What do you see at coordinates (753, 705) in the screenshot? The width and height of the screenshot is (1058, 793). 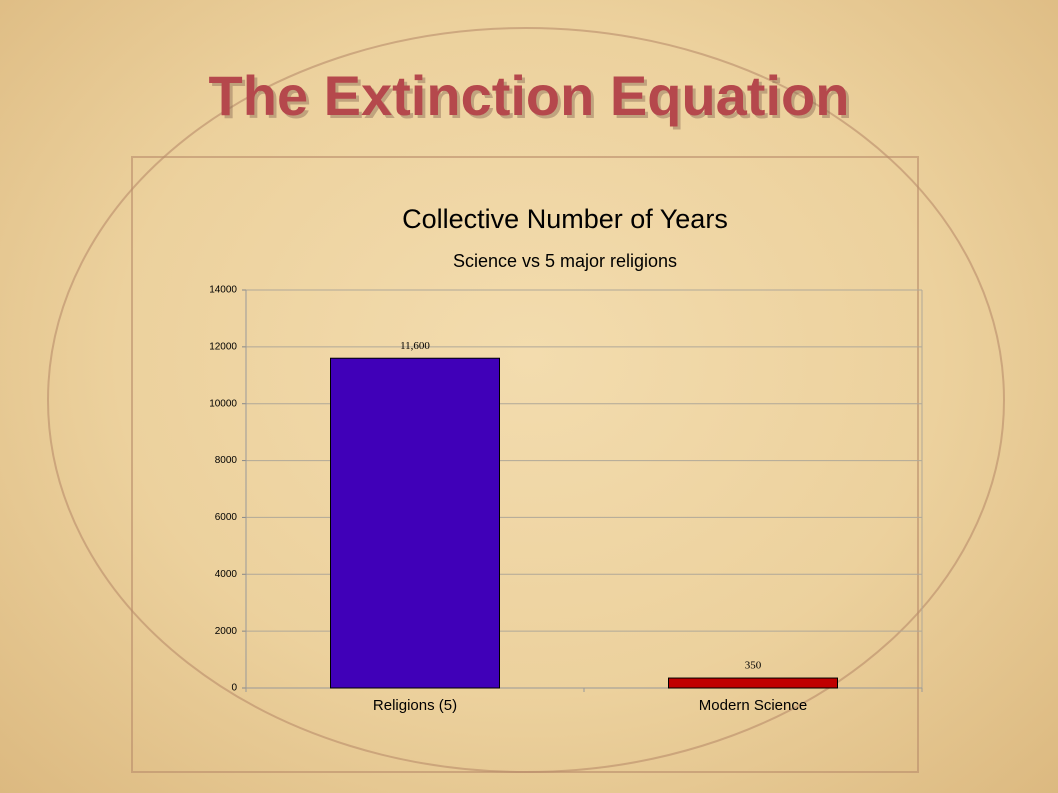 I see `x-tick-label: Modern Science` at bounding box center [753, 705].